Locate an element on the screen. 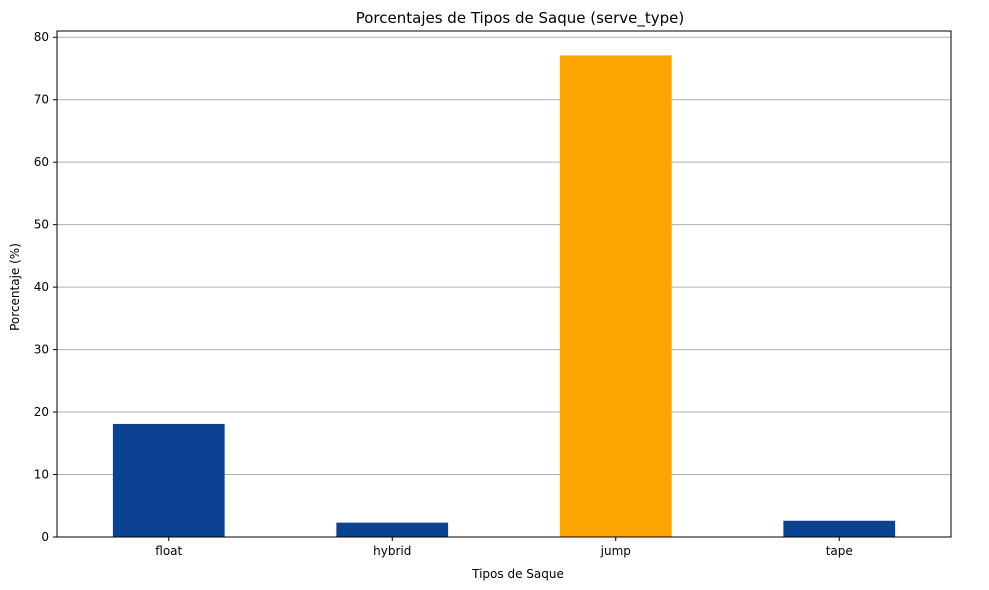  y-tick-label: 30 is located at coordinates (41, 350).